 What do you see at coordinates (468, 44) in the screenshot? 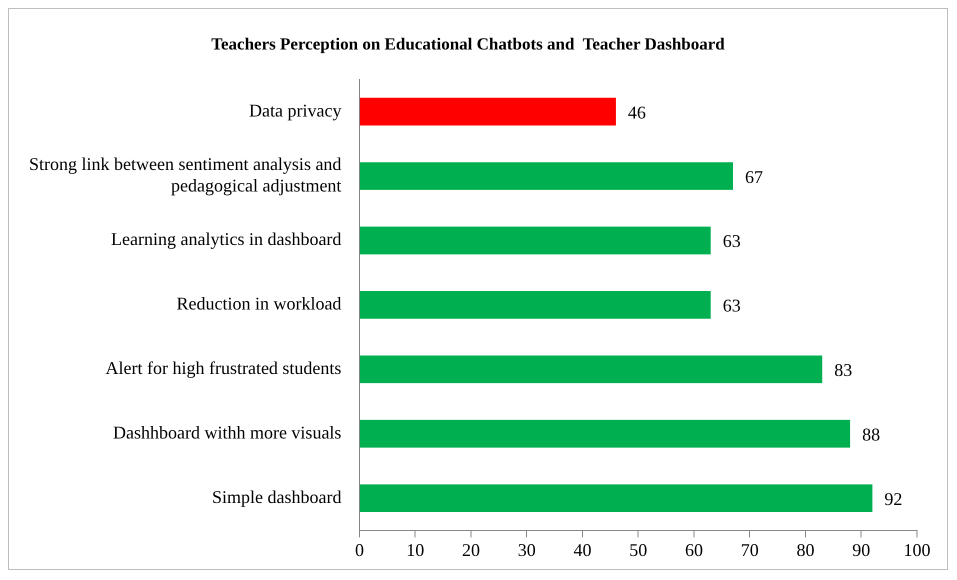
I see `chart-title: Teachers Perception on Educational Chatbots and Teacher Dashboard` at bounding box center [468, 44].